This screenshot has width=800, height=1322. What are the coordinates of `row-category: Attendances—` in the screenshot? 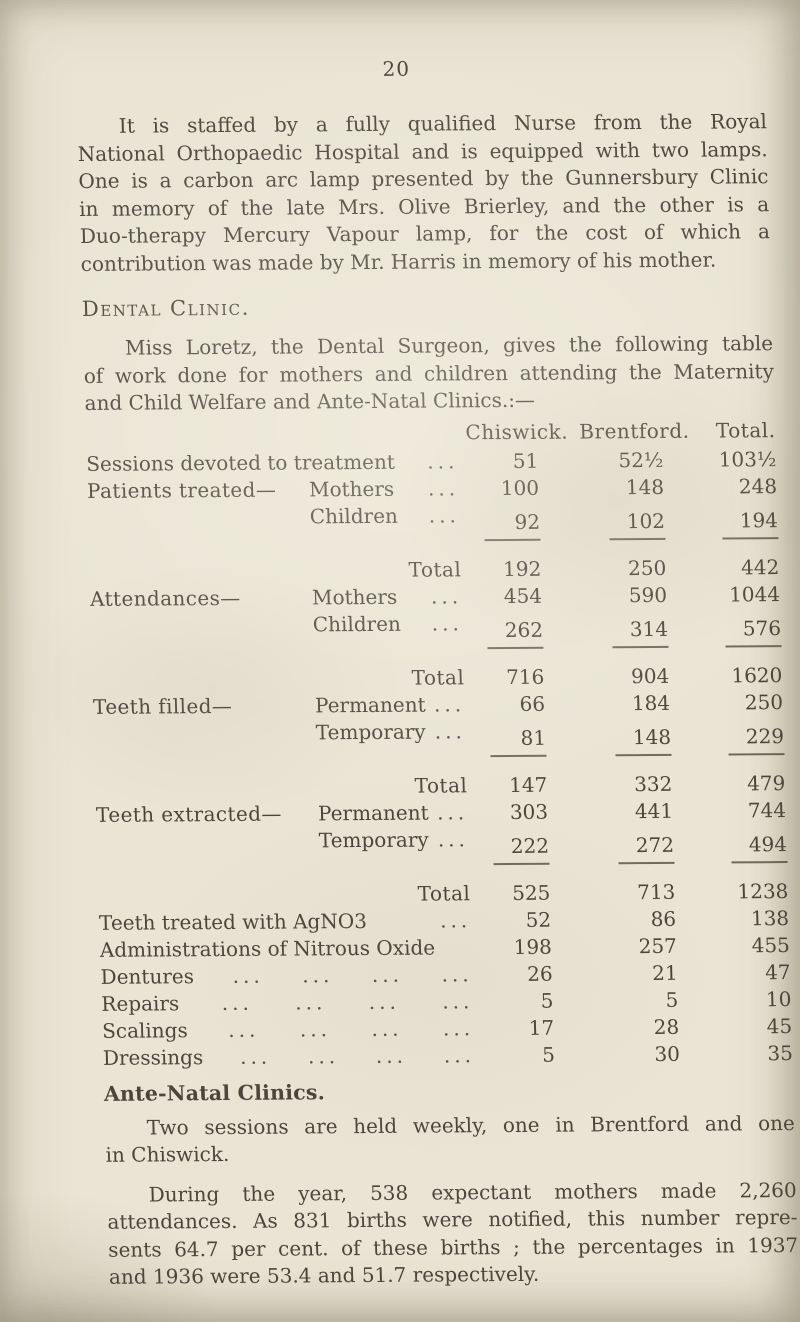 It's located at (165, 598).